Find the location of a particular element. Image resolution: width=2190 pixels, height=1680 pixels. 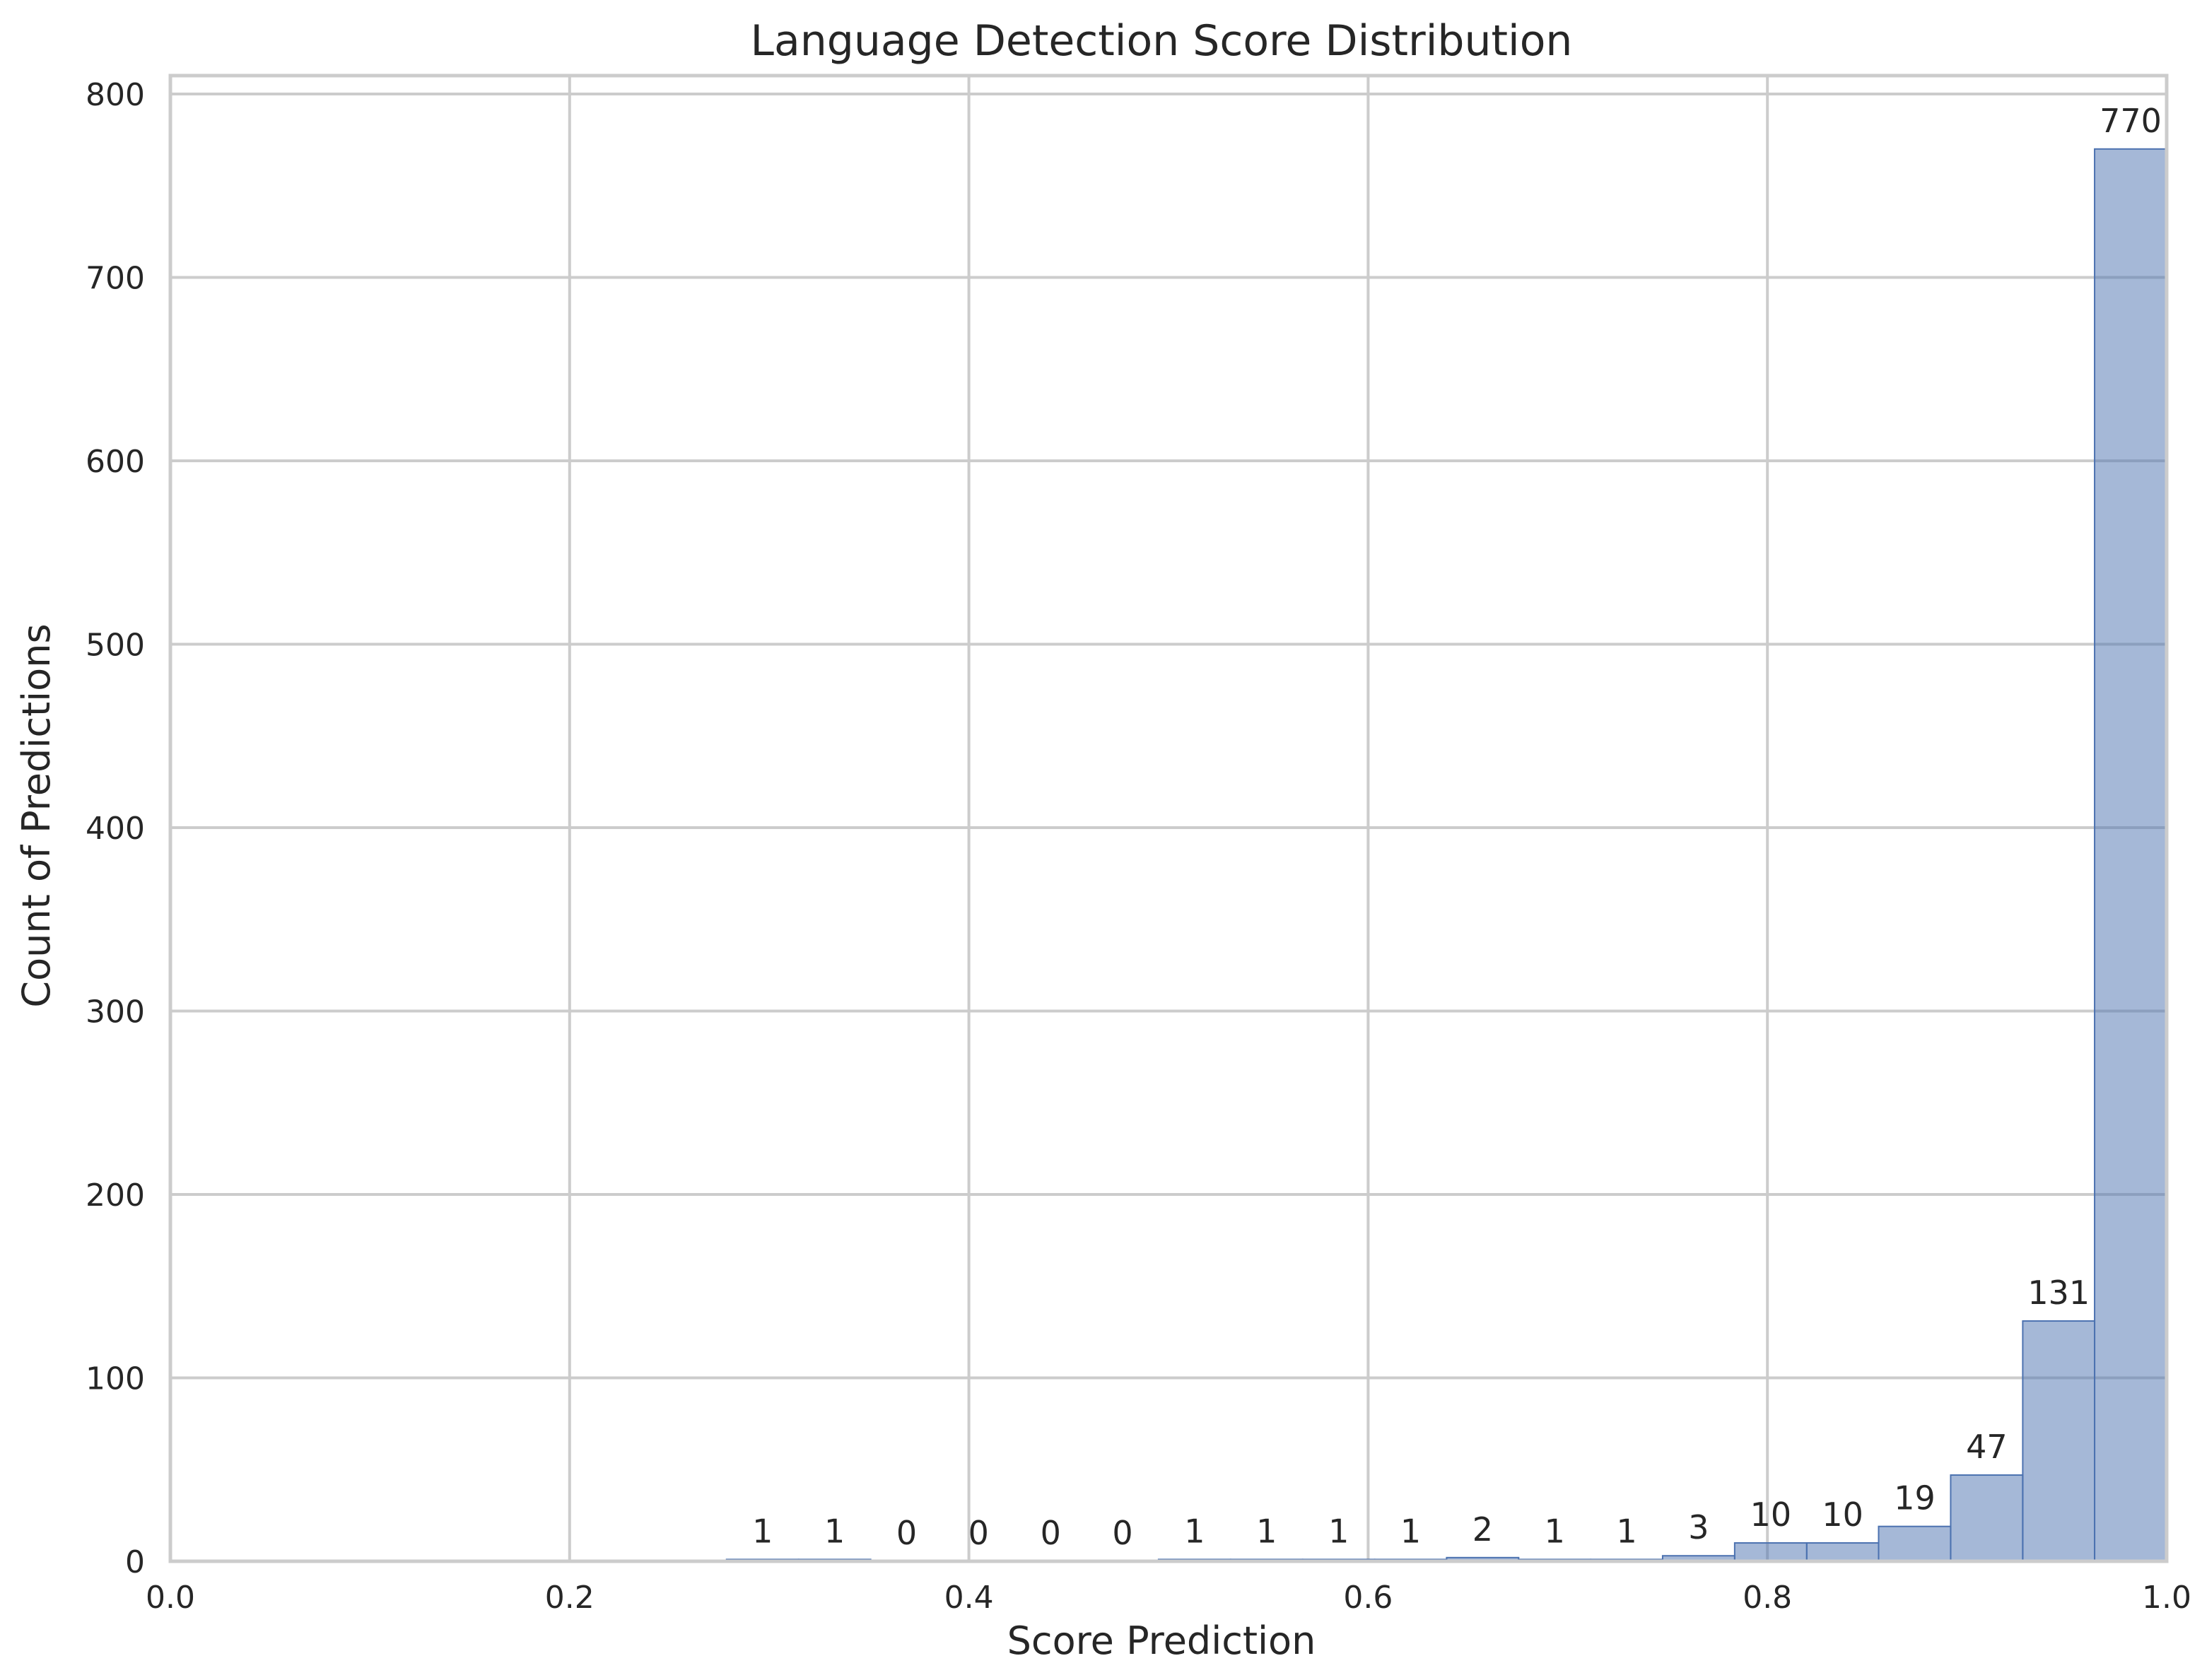

y-tick-label: 0 is located at coordinates (135, 1562).